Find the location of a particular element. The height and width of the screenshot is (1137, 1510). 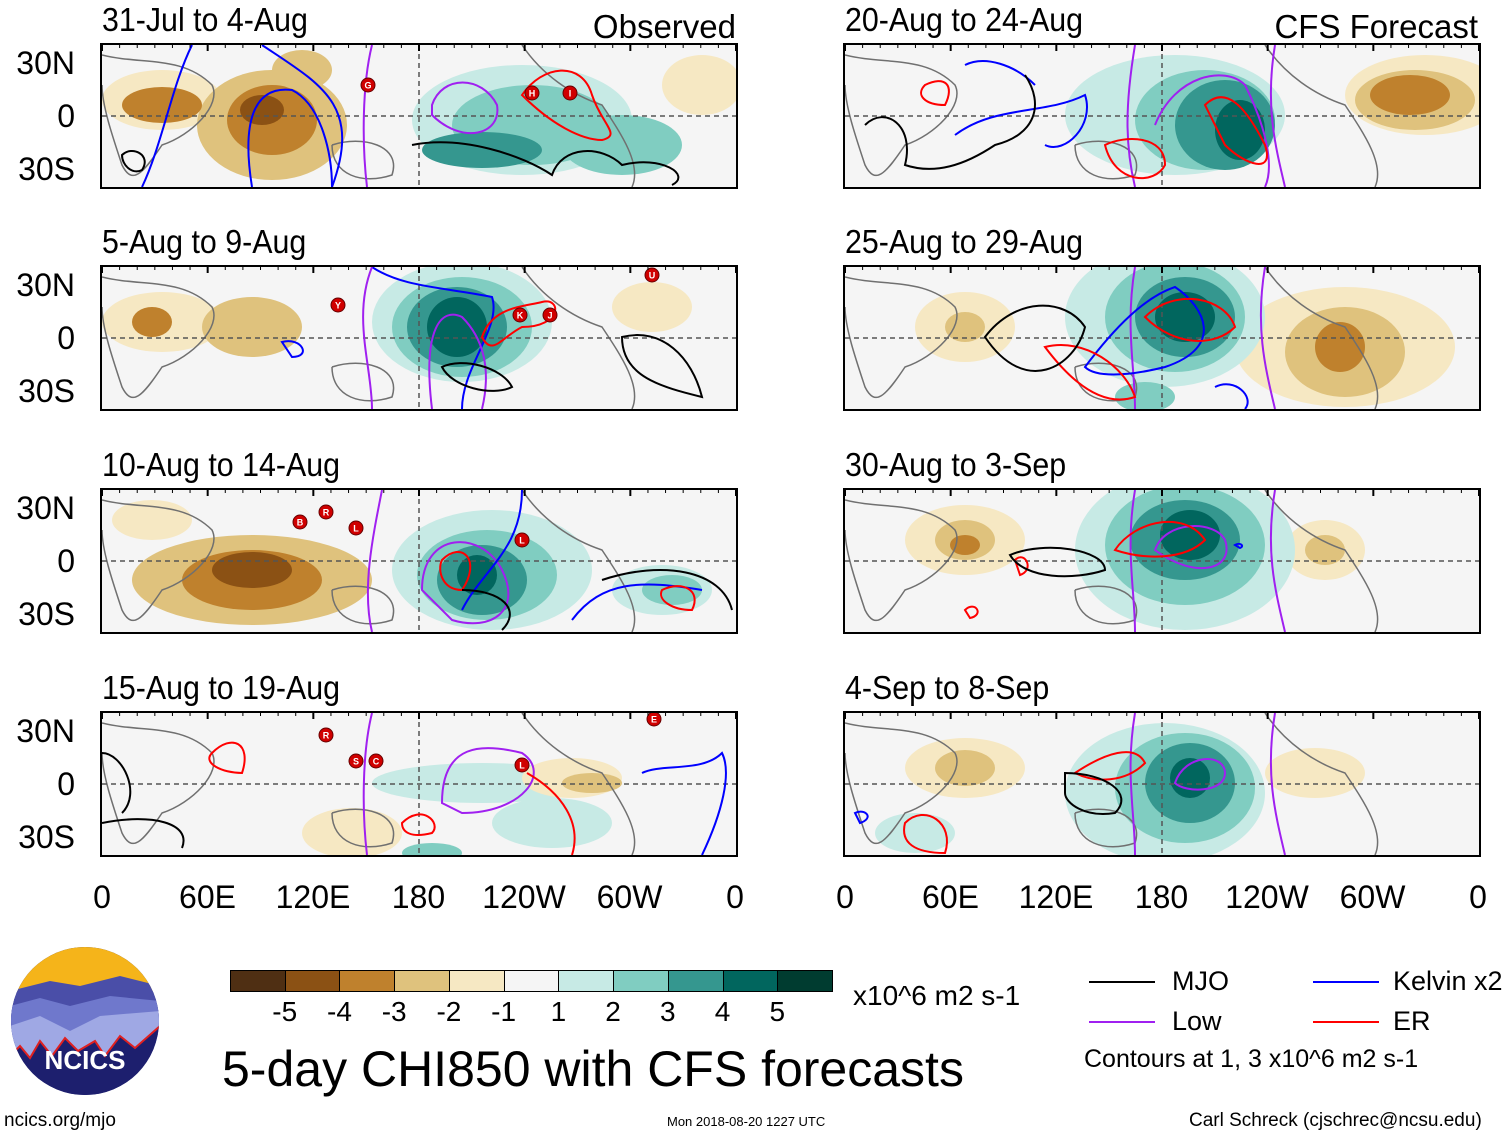

lon-label: 120W is located at coordinates (524, 897).